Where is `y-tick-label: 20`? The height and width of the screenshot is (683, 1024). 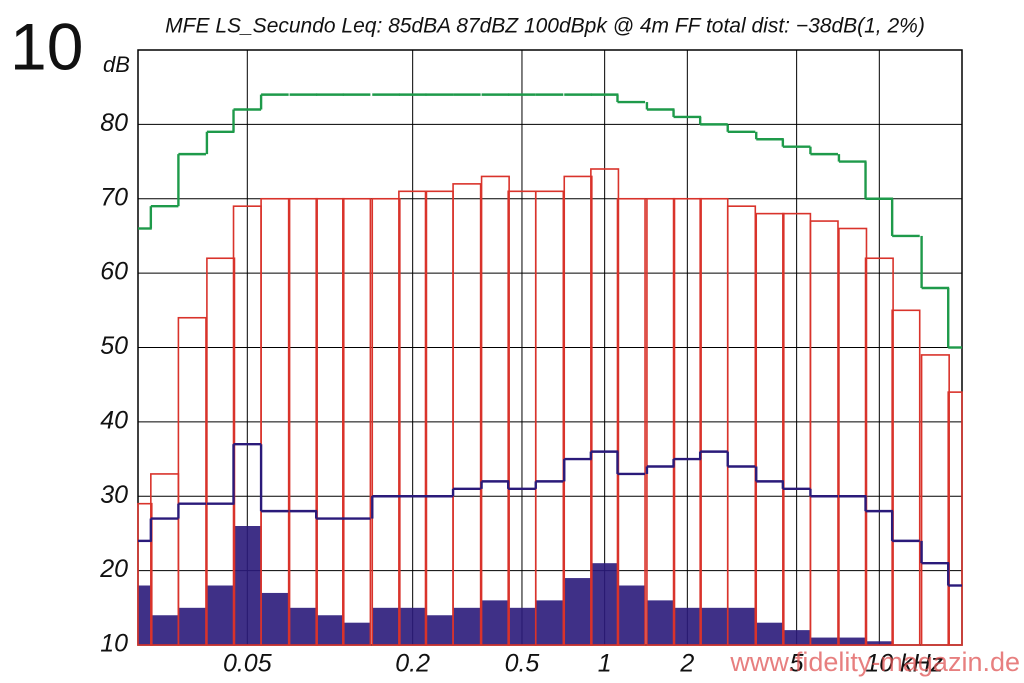 y-tick-label: 20 is located at coordinates (113, 569).